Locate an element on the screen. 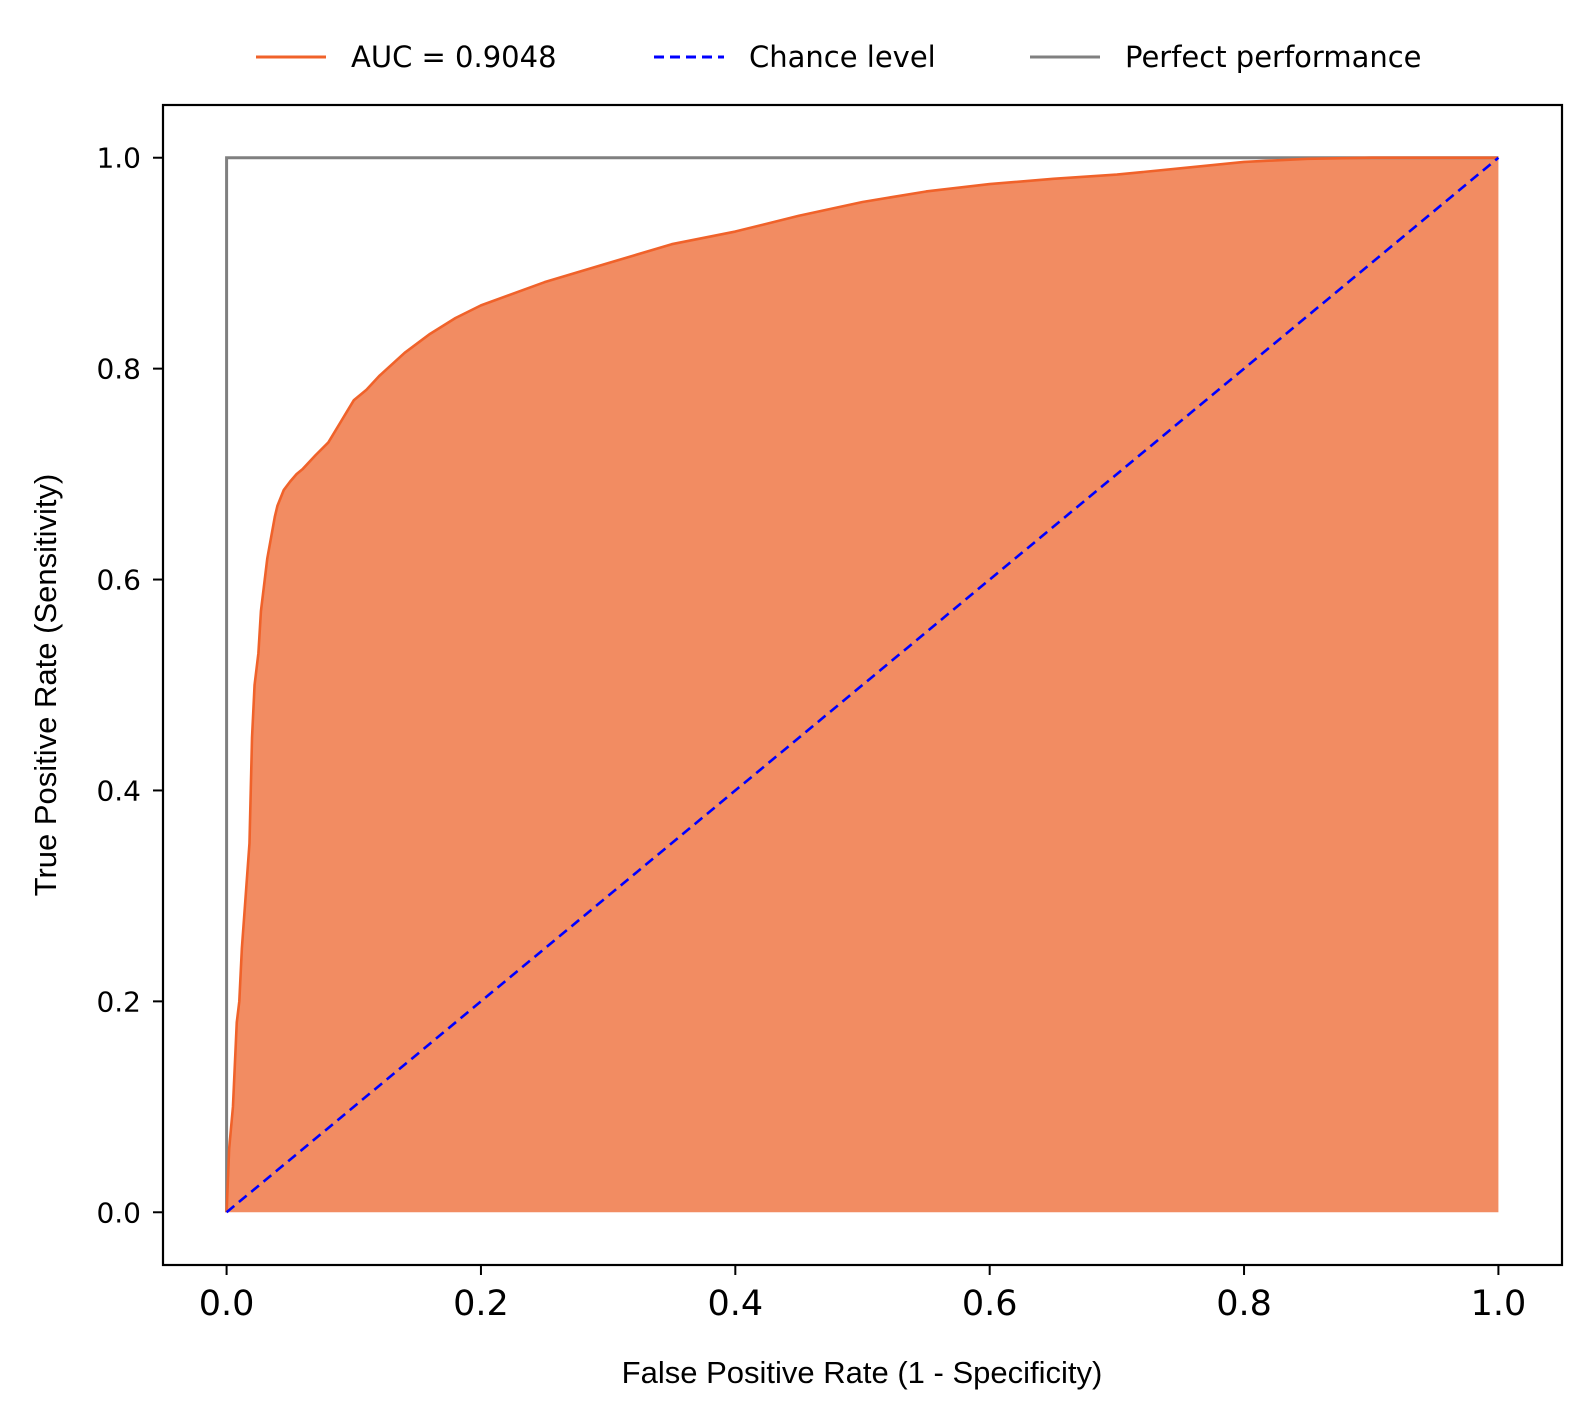  y-axis-label: True Positive Rate (Sensitivity) is located at coordinates (45, 685).